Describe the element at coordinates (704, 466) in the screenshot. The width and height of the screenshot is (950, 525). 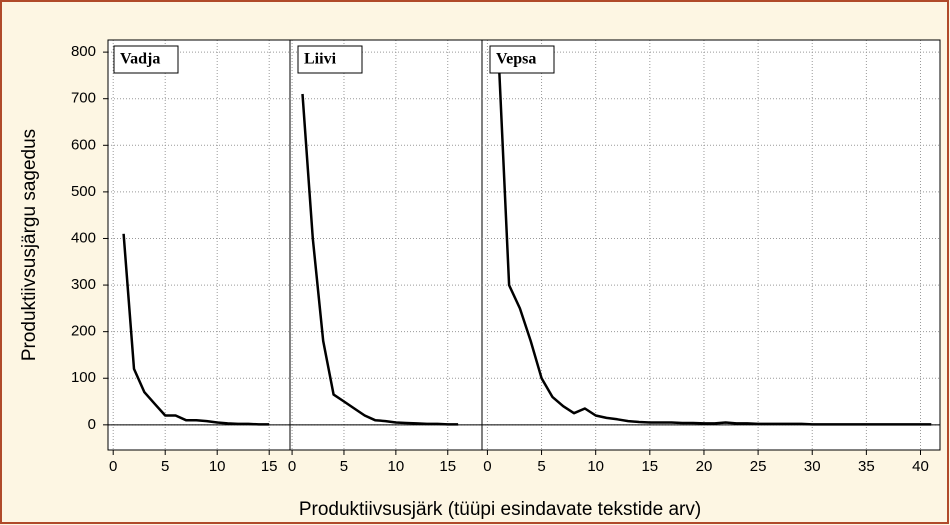
I see `x-tick-label: 20` at that location.